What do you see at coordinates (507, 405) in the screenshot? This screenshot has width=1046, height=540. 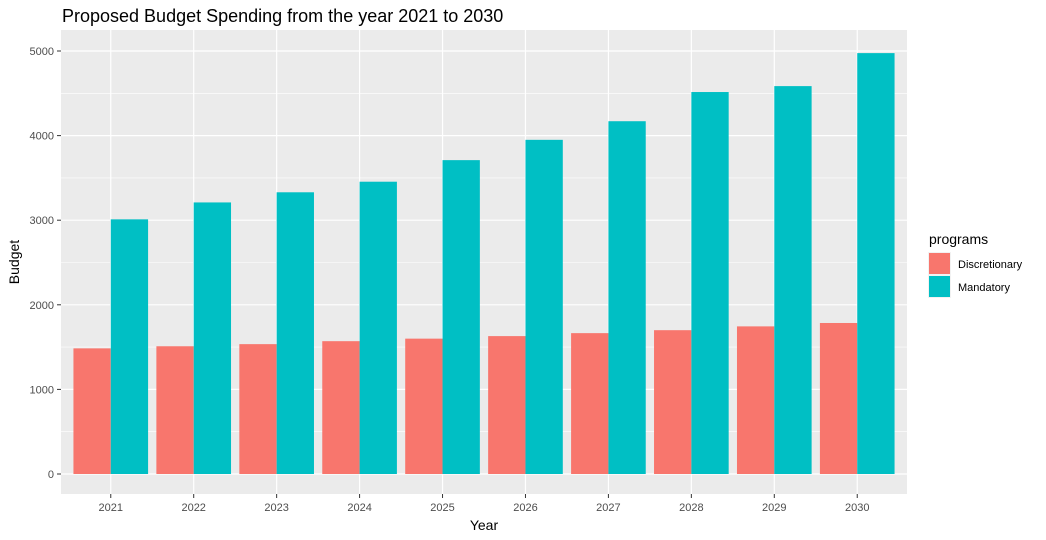 I see `bar-discretionary-2026` at bounding box center [507, 405].